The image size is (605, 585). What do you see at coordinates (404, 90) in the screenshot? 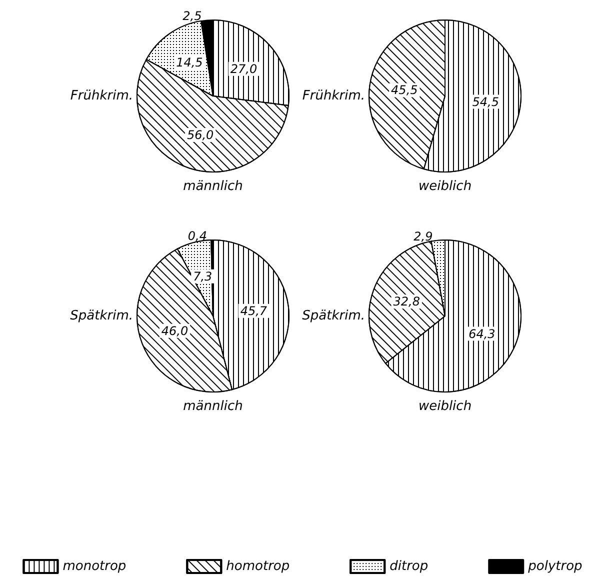
I see `data-label: 45,5` at bounding box center [404, 90].